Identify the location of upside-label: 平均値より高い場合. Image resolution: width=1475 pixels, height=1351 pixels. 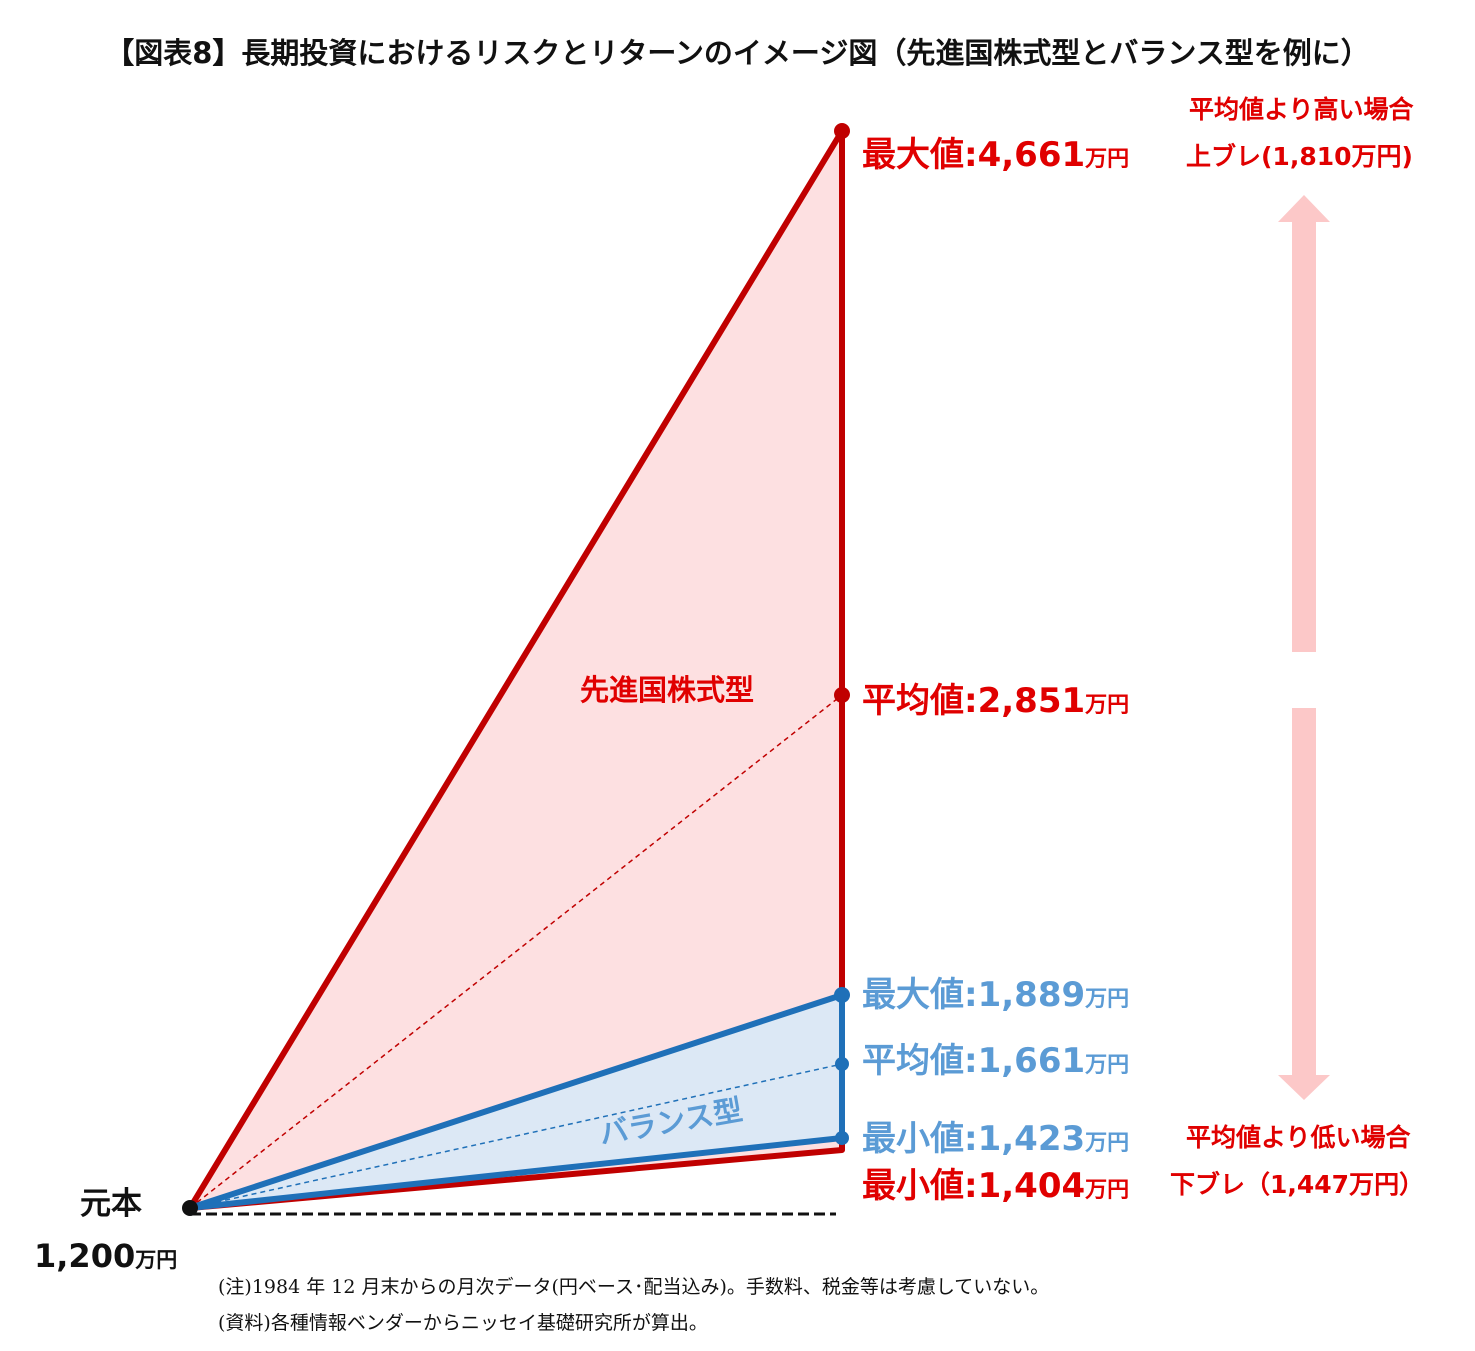
(1301, 109).